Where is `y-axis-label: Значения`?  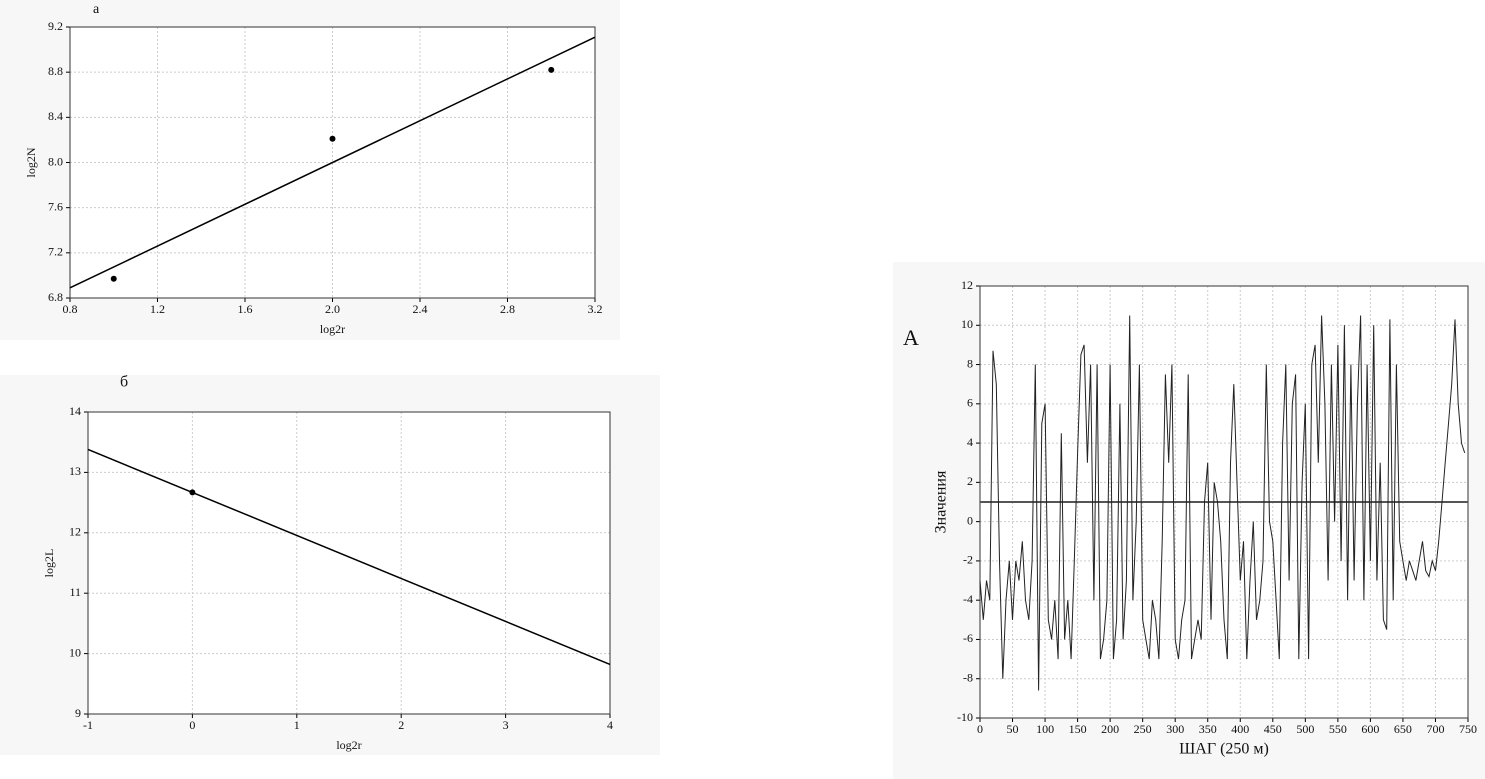 y-axis-label: Значения is located at coordinates (941, 501).